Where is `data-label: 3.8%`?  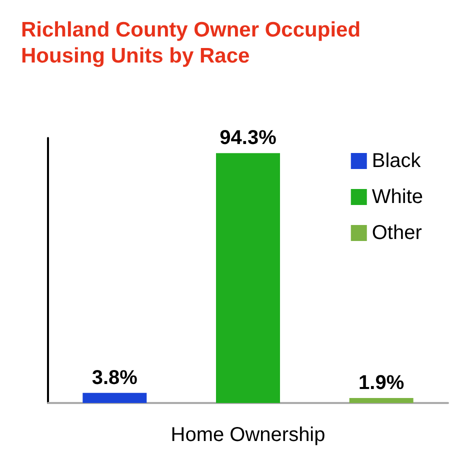 data-label: 3.8% is located at coordinates (115, 377).